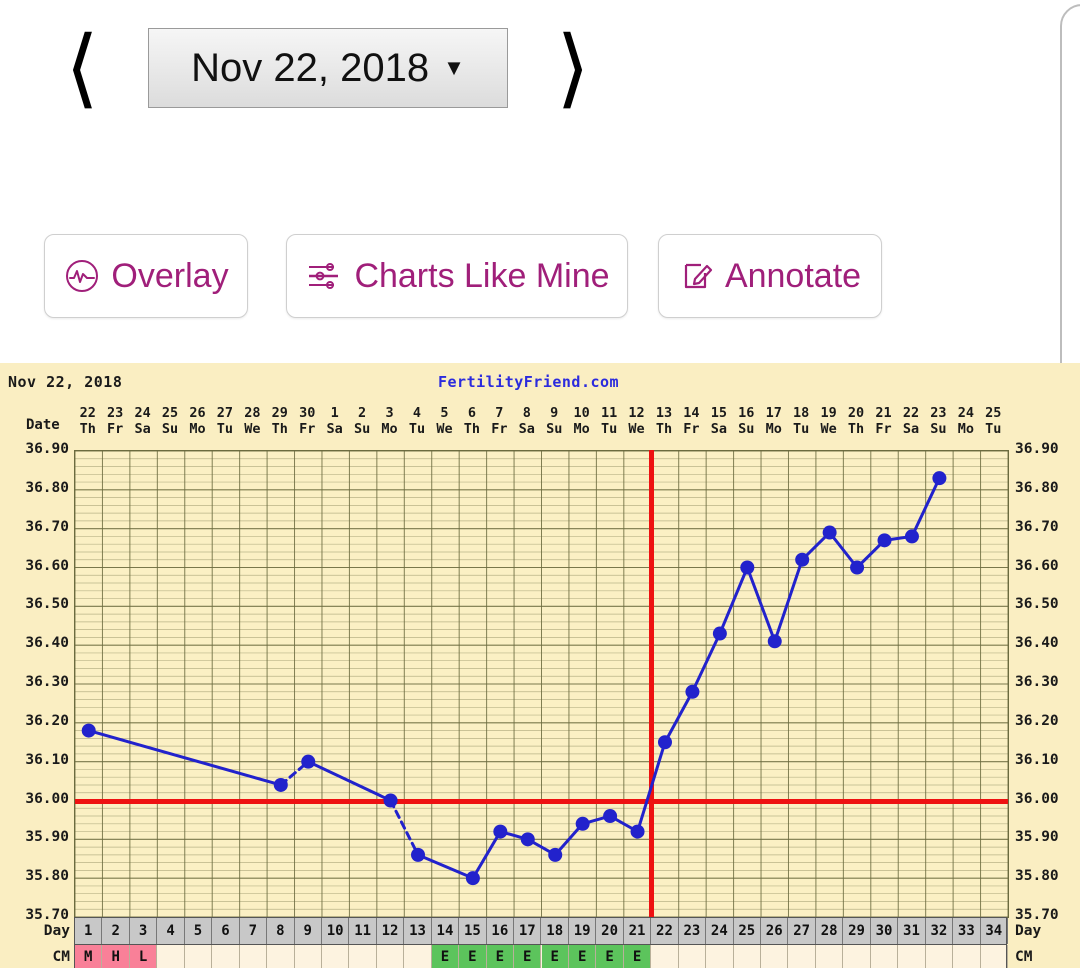 Image resolution: width=1080 pixels, height=968 pixels. Describe the element at coordinates (144, 931) in the screenshot. I see `day-cell: 3` at that location.